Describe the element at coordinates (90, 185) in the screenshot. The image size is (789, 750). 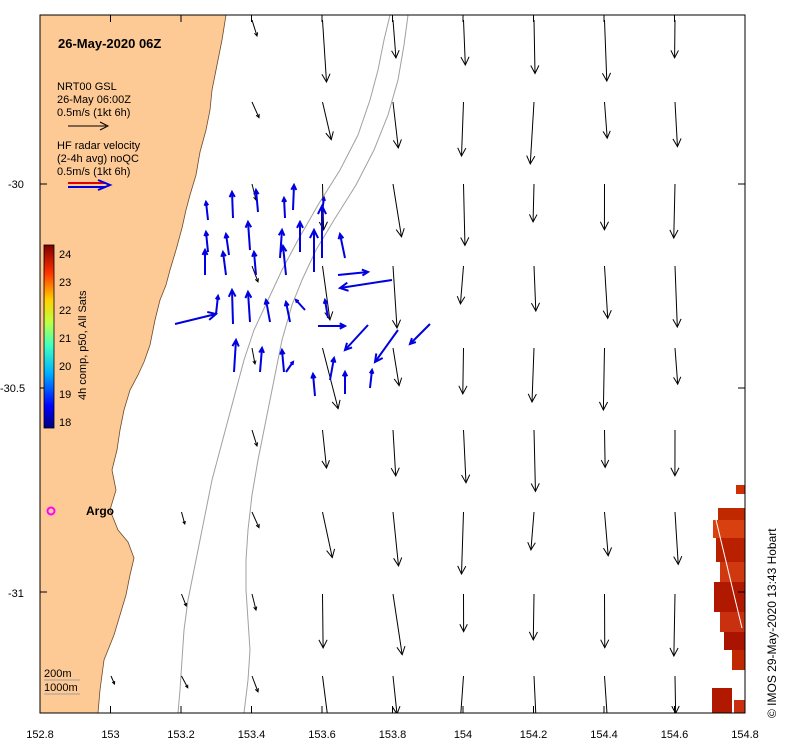
I see `radar-legend-arrow` at that location.